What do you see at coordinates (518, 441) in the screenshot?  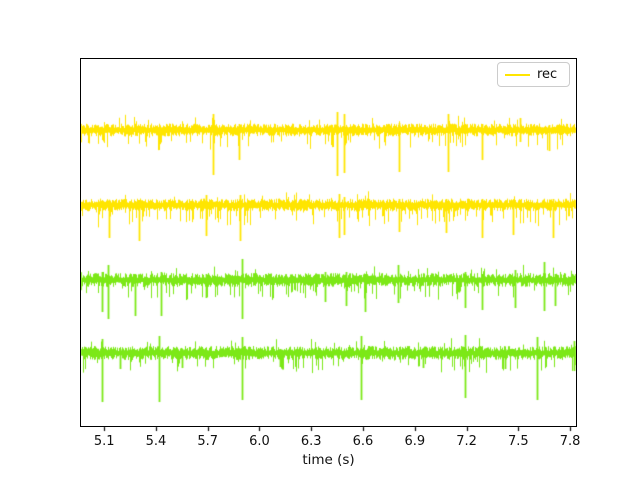 I see `x-tick-label: 7.5` at bounding box center [518, 441].